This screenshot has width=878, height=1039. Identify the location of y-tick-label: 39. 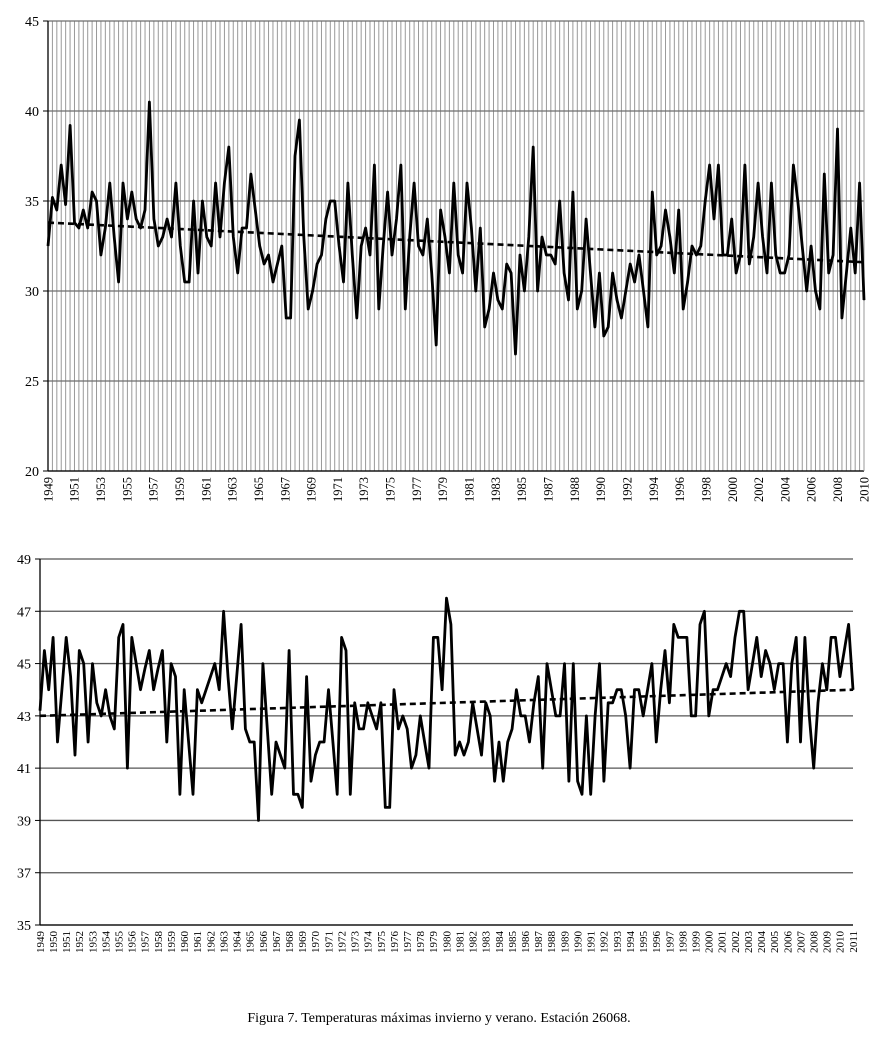
(24, 821).